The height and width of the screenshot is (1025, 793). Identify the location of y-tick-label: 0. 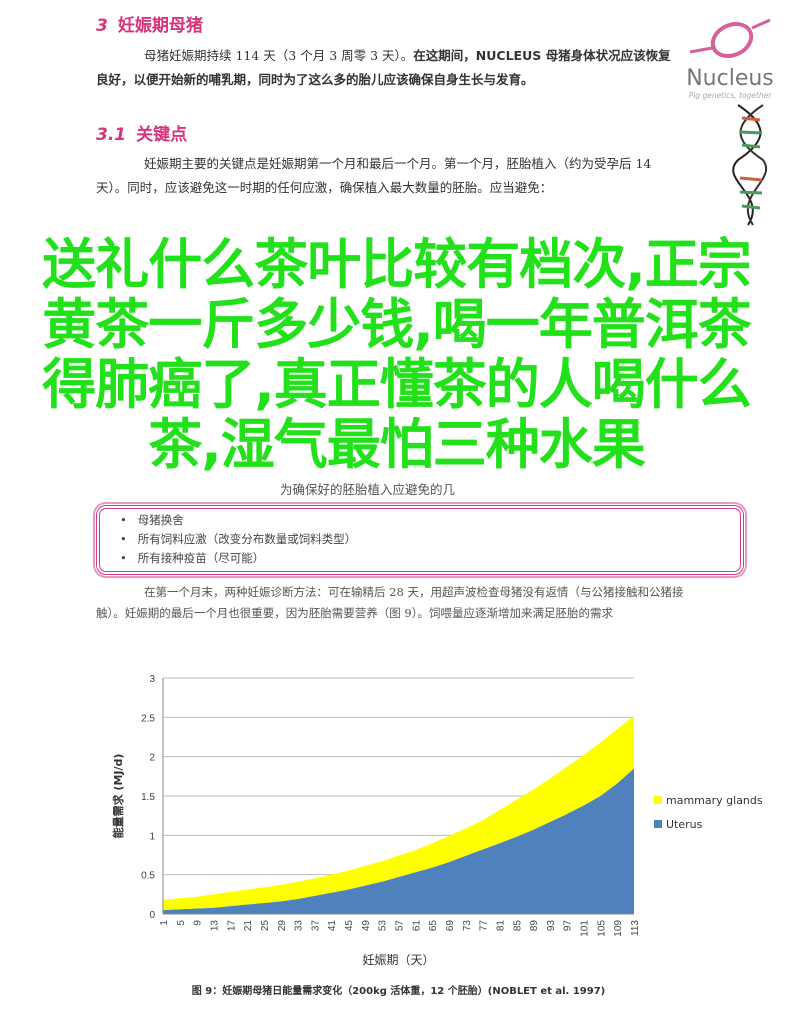
(152, 915).